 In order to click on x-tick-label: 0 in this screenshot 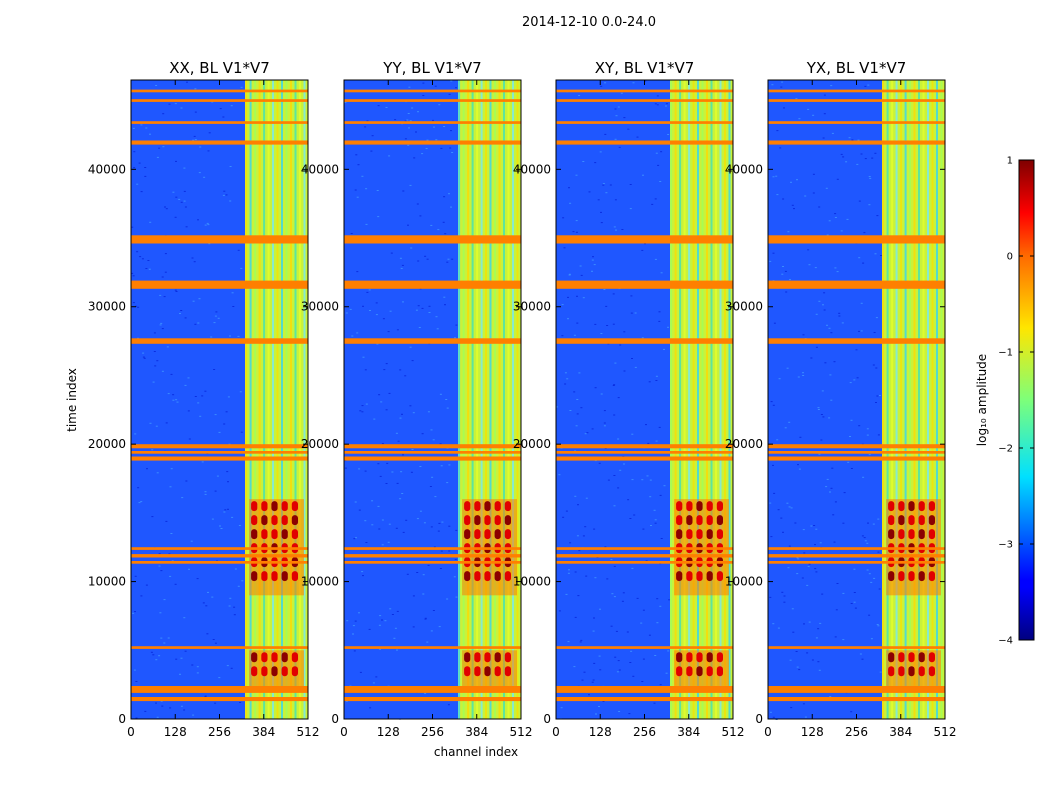, I will do `click(768, 732)`.